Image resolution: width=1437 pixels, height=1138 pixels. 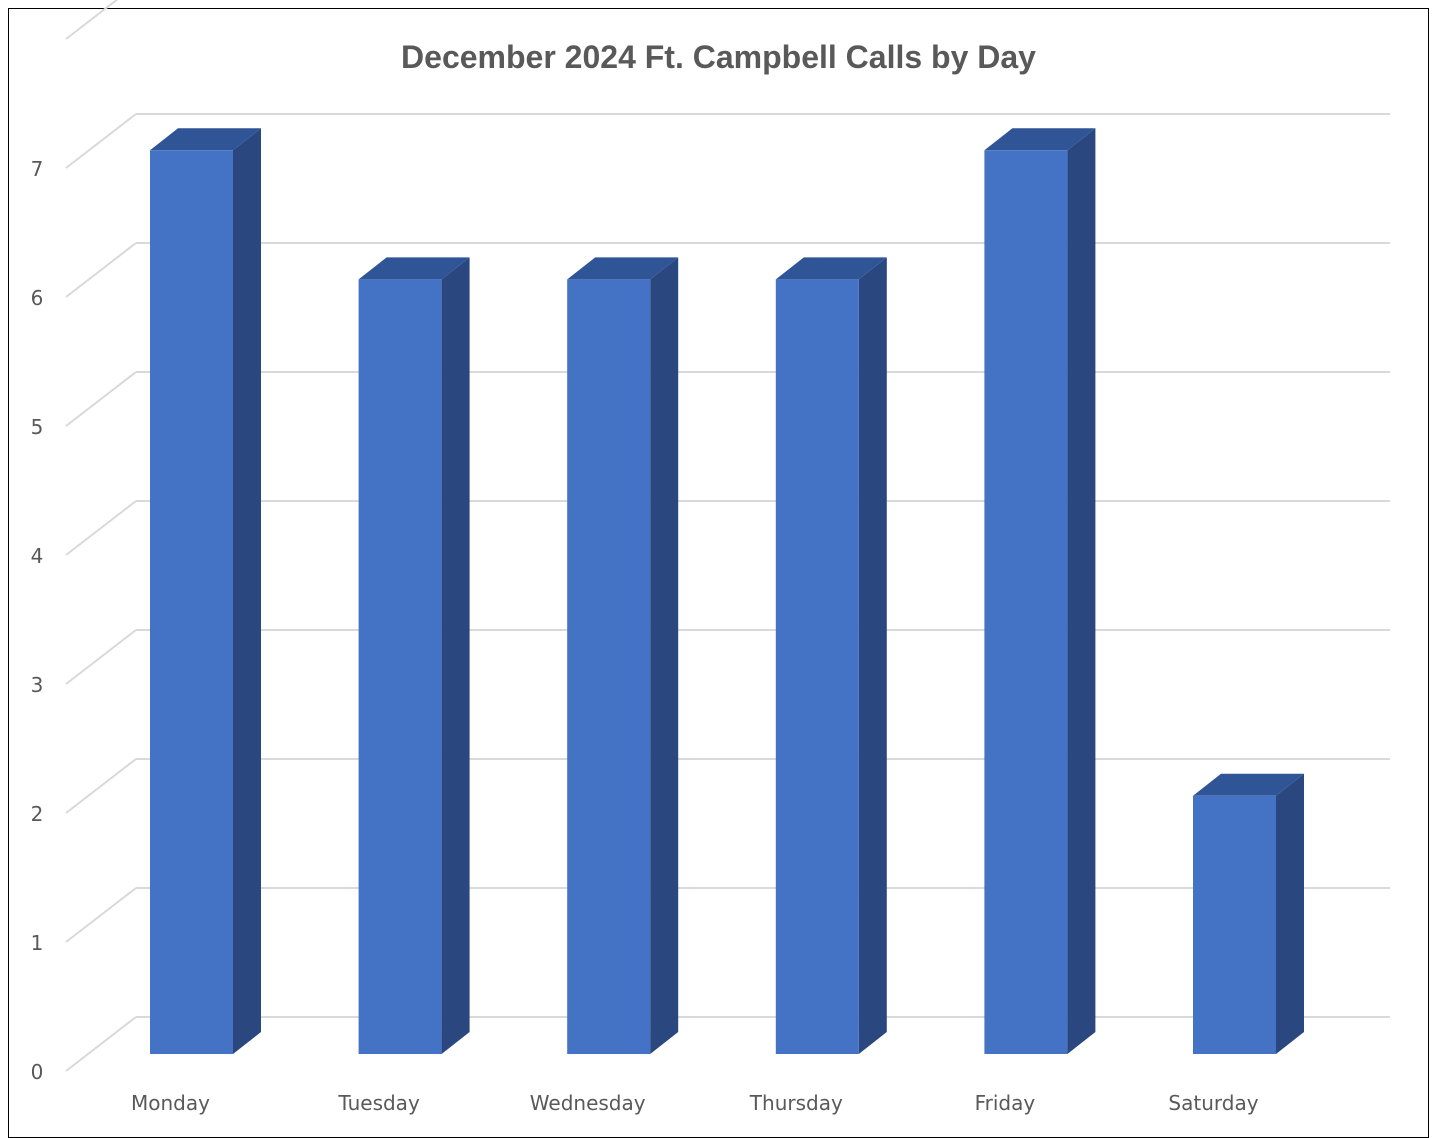 I want to click on bar-friday, so click(x=1040, y=591).